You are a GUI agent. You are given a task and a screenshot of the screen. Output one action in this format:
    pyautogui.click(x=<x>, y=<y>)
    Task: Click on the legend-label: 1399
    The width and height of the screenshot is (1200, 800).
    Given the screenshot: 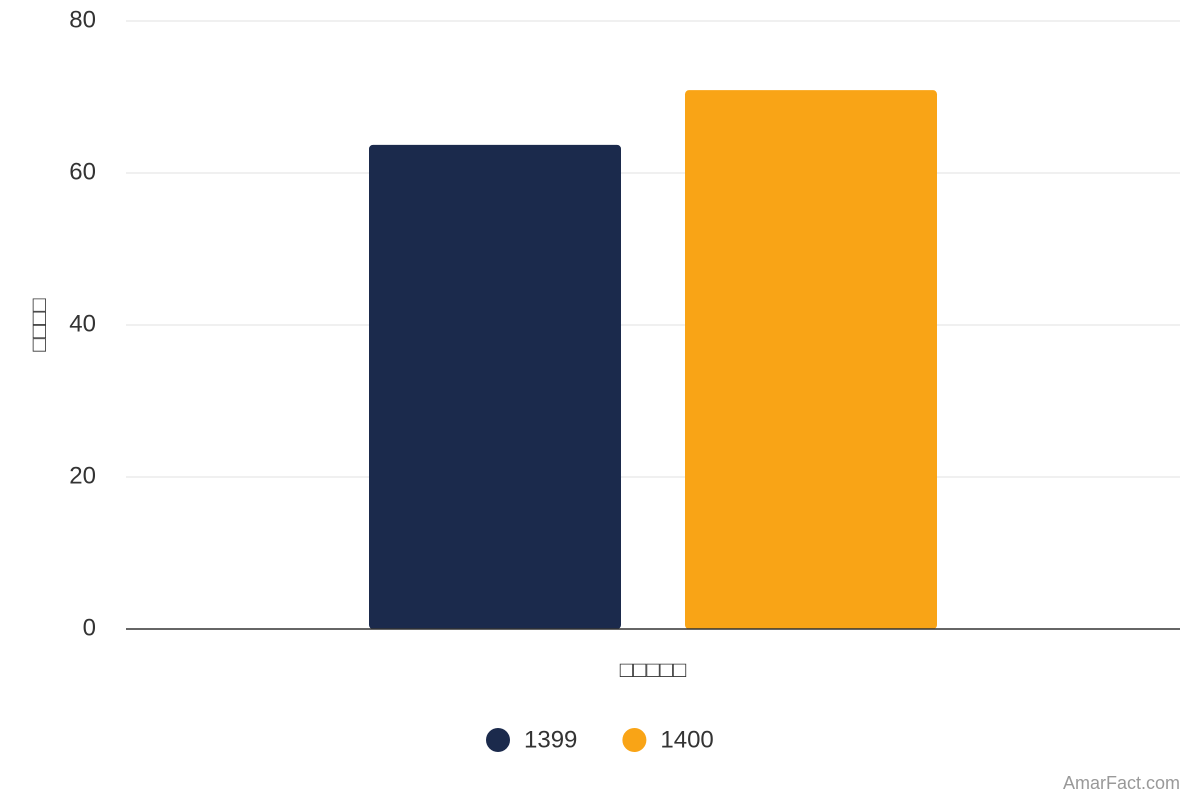 What is the action you would take?
    pyautogui.click(x=550, y=739)
    